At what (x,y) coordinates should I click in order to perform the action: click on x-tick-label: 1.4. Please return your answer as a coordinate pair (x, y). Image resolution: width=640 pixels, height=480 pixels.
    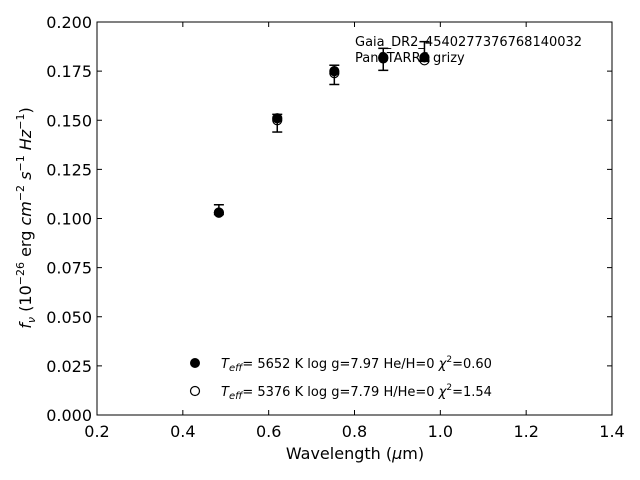
    Looking at the image, I should click on (611, 431).